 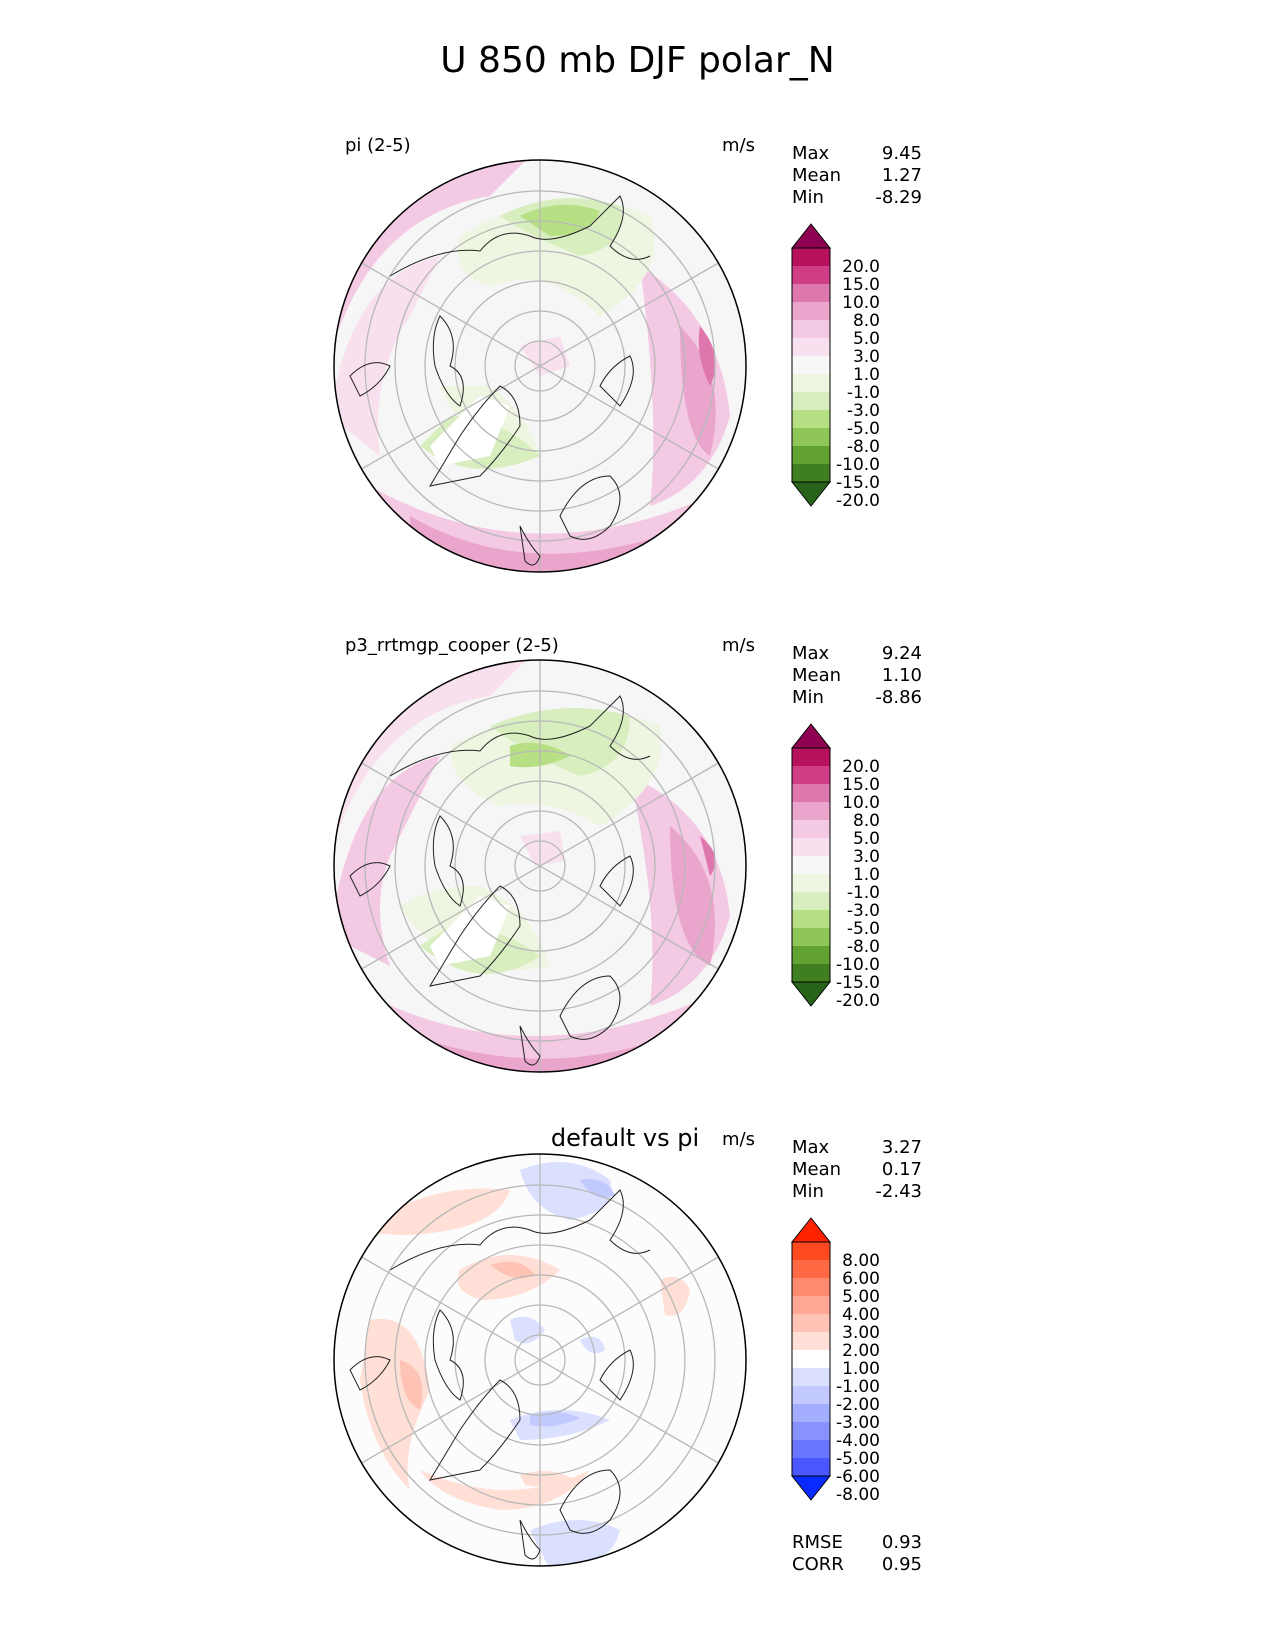 I want to click on colorbar-tick-label: 5.0, so click(x=866, y=339).